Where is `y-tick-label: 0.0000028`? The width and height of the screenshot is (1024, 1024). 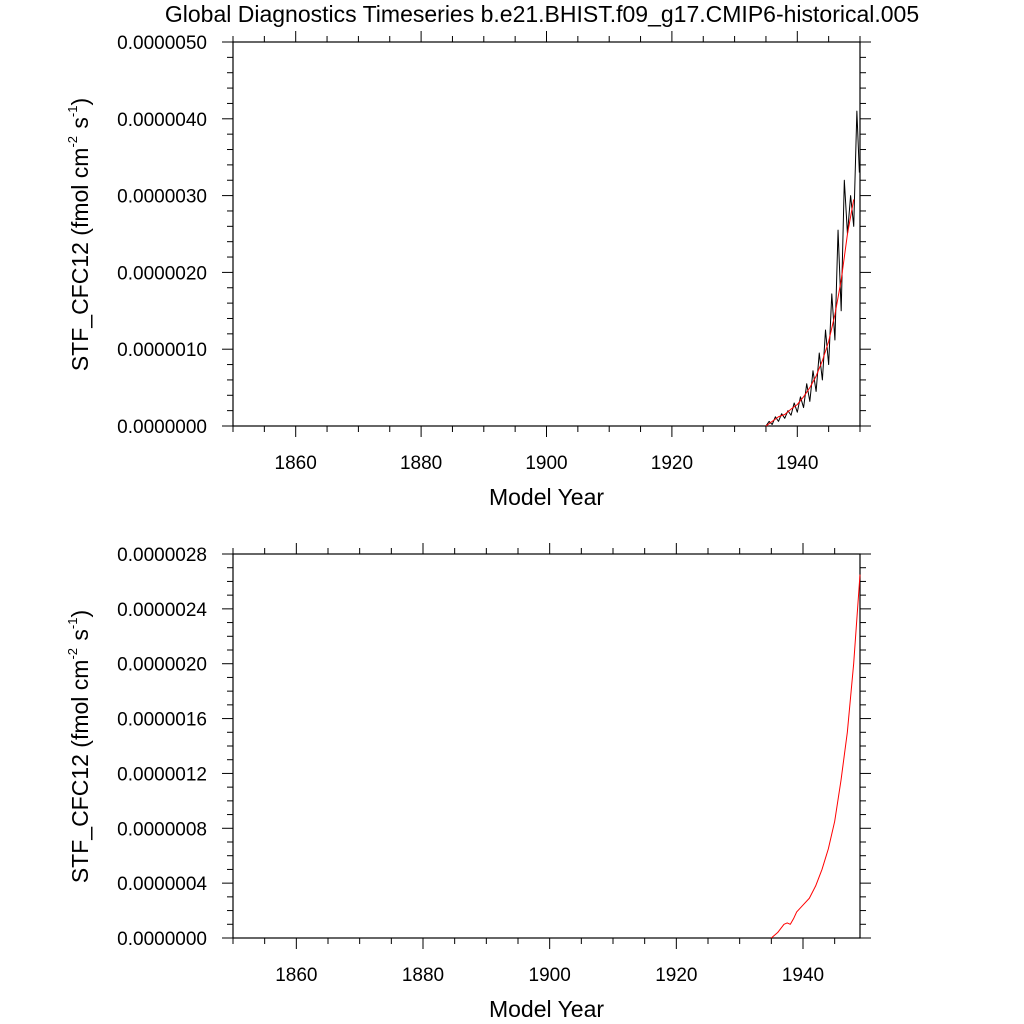
y-tick-label: 0.0000028 is located at coordinates (162, 555).